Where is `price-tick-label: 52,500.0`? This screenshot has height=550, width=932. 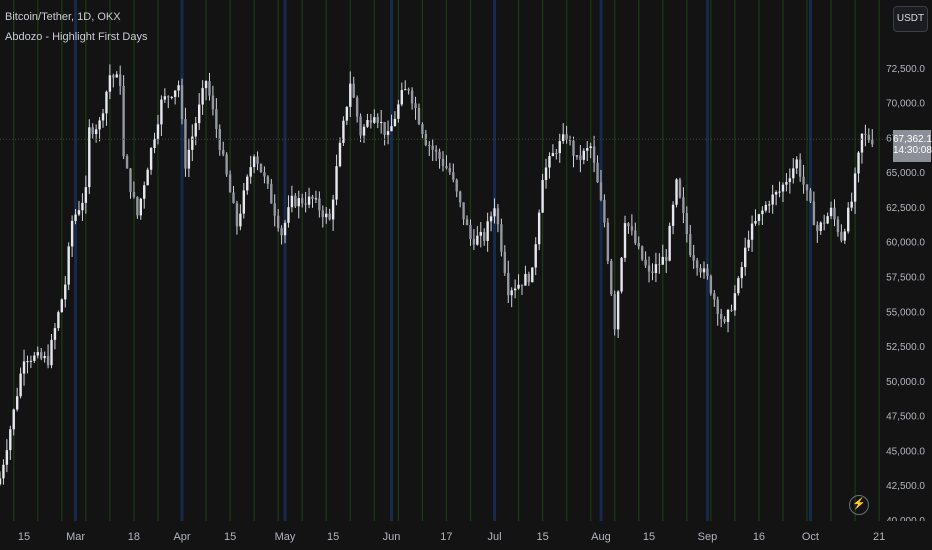
price-tick-label: 52,500.0 is located at coordinates (905, 347).